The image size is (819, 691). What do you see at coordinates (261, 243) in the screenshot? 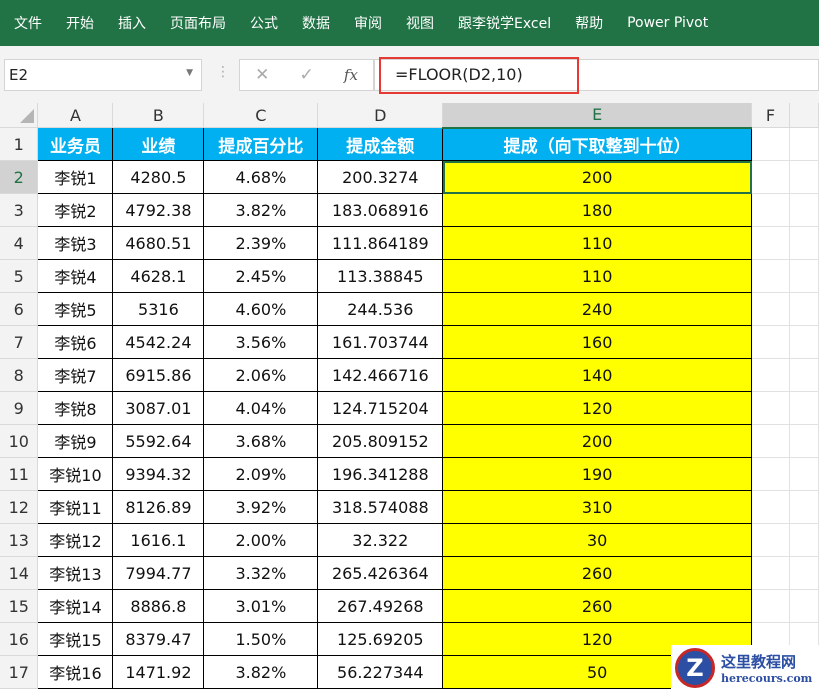
I see `data-cell: 2.39%` at bounding box center [261, 243].